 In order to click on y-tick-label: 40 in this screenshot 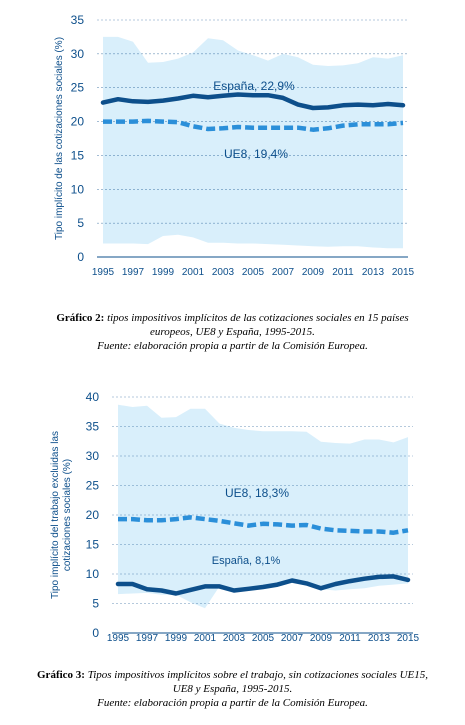, I will do `click(93, 397)`.